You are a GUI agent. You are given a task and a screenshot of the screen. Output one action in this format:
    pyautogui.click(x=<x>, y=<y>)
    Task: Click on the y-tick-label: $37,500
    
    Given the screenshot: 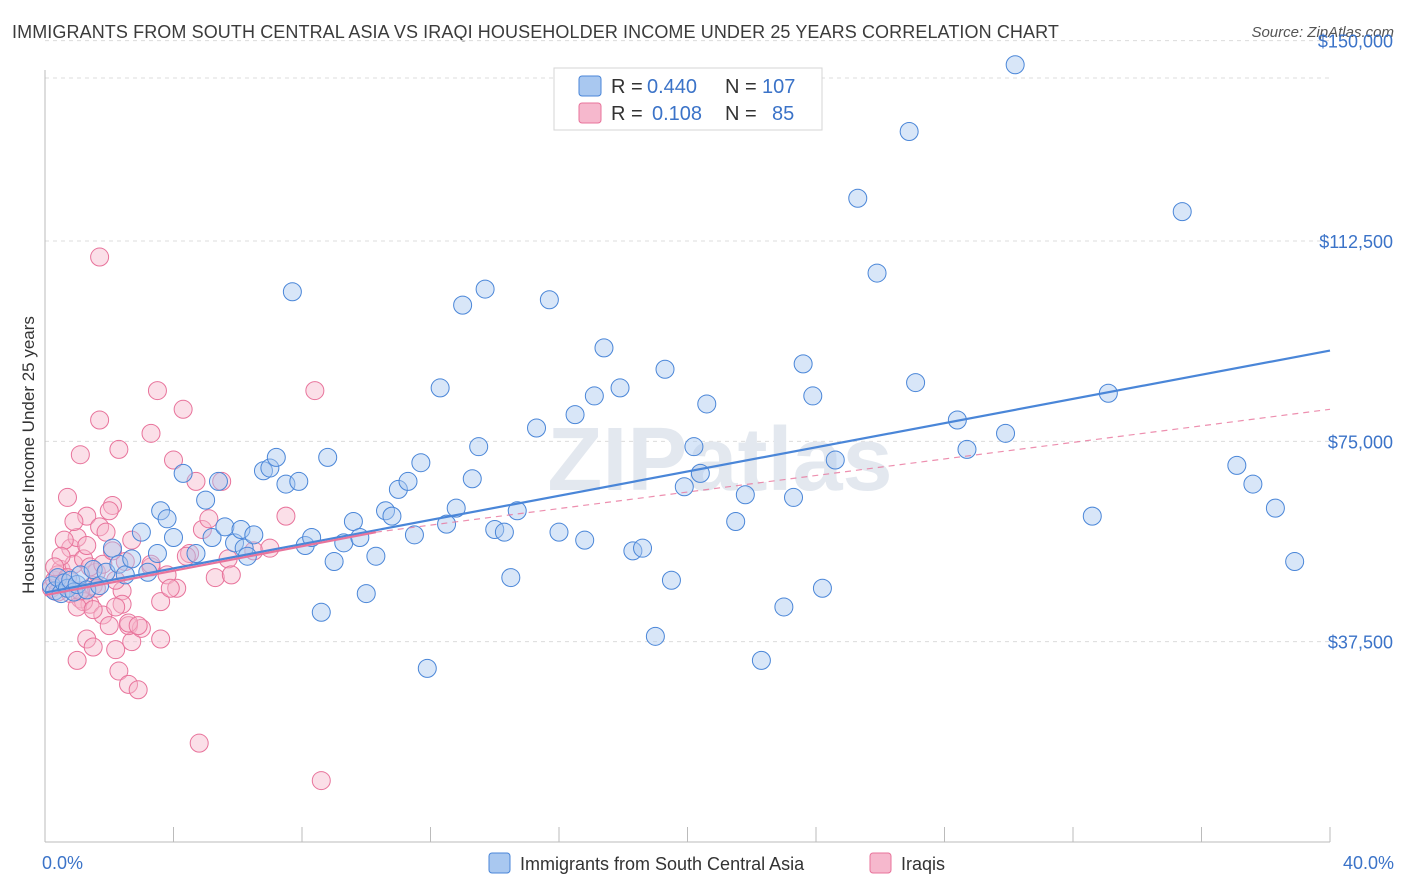 What is the action you would take?
    pyautogui.click(x=1360, y=643)
    